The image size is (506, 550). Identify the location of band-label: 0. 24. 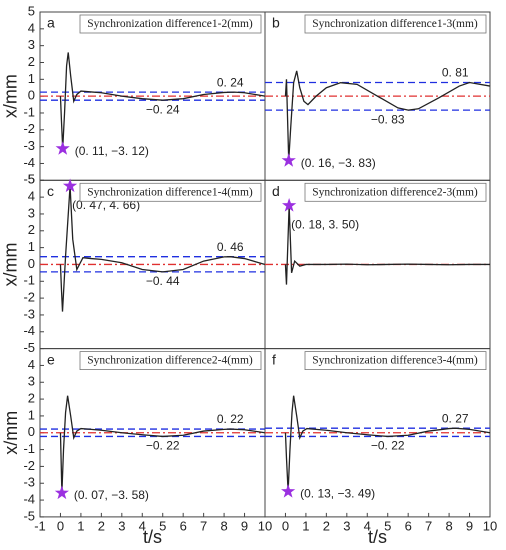
(230, 82).